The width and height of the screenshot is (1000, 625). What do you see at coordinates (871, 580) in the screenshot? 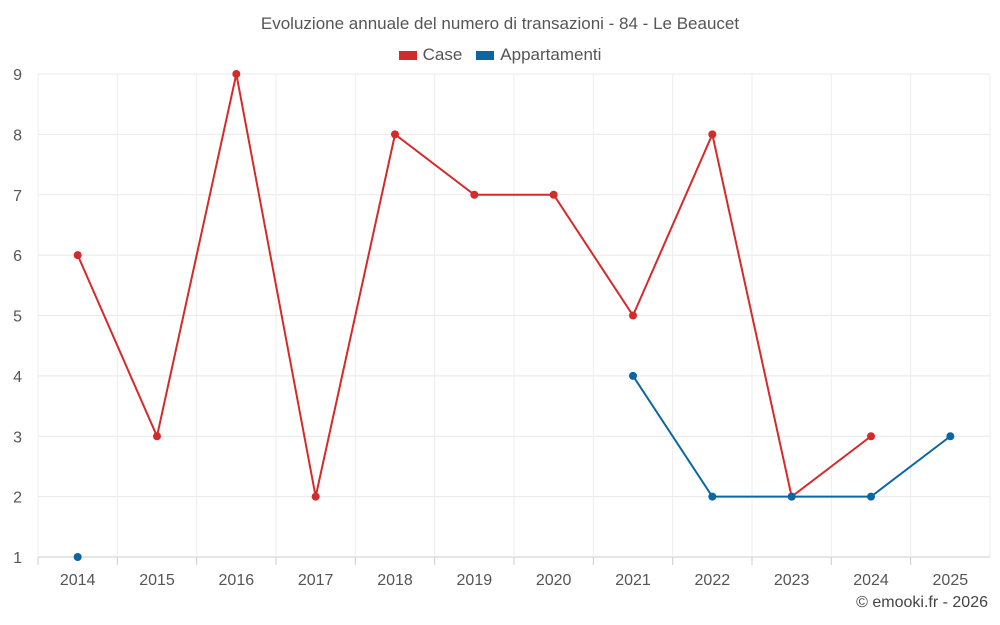
I see `x-tick-label: 2024` at bounding box center [871, 580].